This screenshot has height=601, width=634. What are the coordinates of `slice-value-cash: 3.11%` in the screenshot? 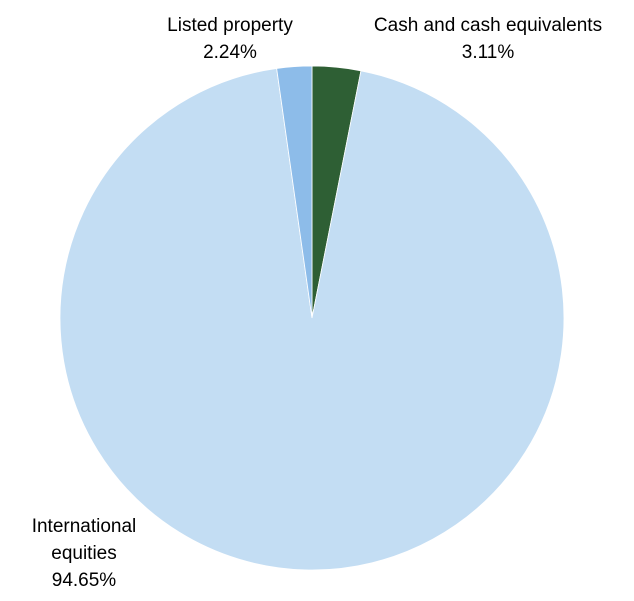 It's located at (488, 52).